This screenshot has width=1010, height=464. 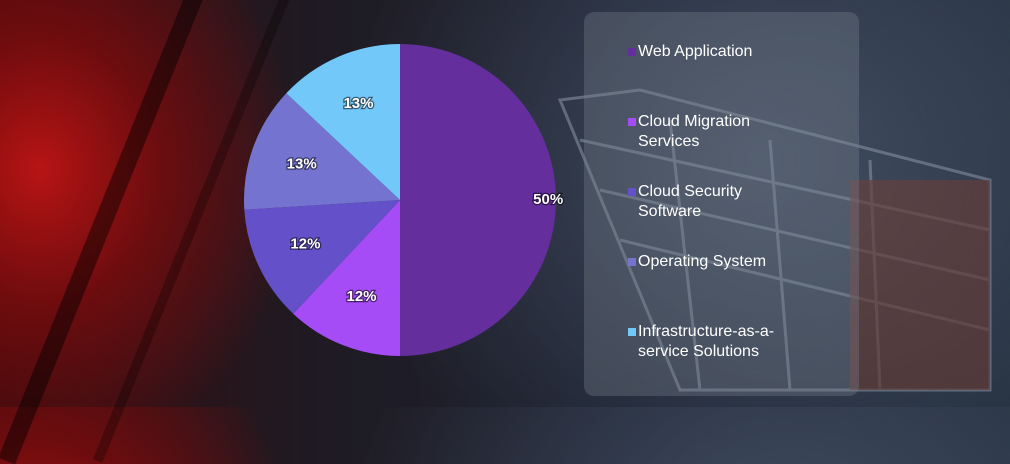 I want to click on pie-data-label: 50%, so click(x=548, y=199).